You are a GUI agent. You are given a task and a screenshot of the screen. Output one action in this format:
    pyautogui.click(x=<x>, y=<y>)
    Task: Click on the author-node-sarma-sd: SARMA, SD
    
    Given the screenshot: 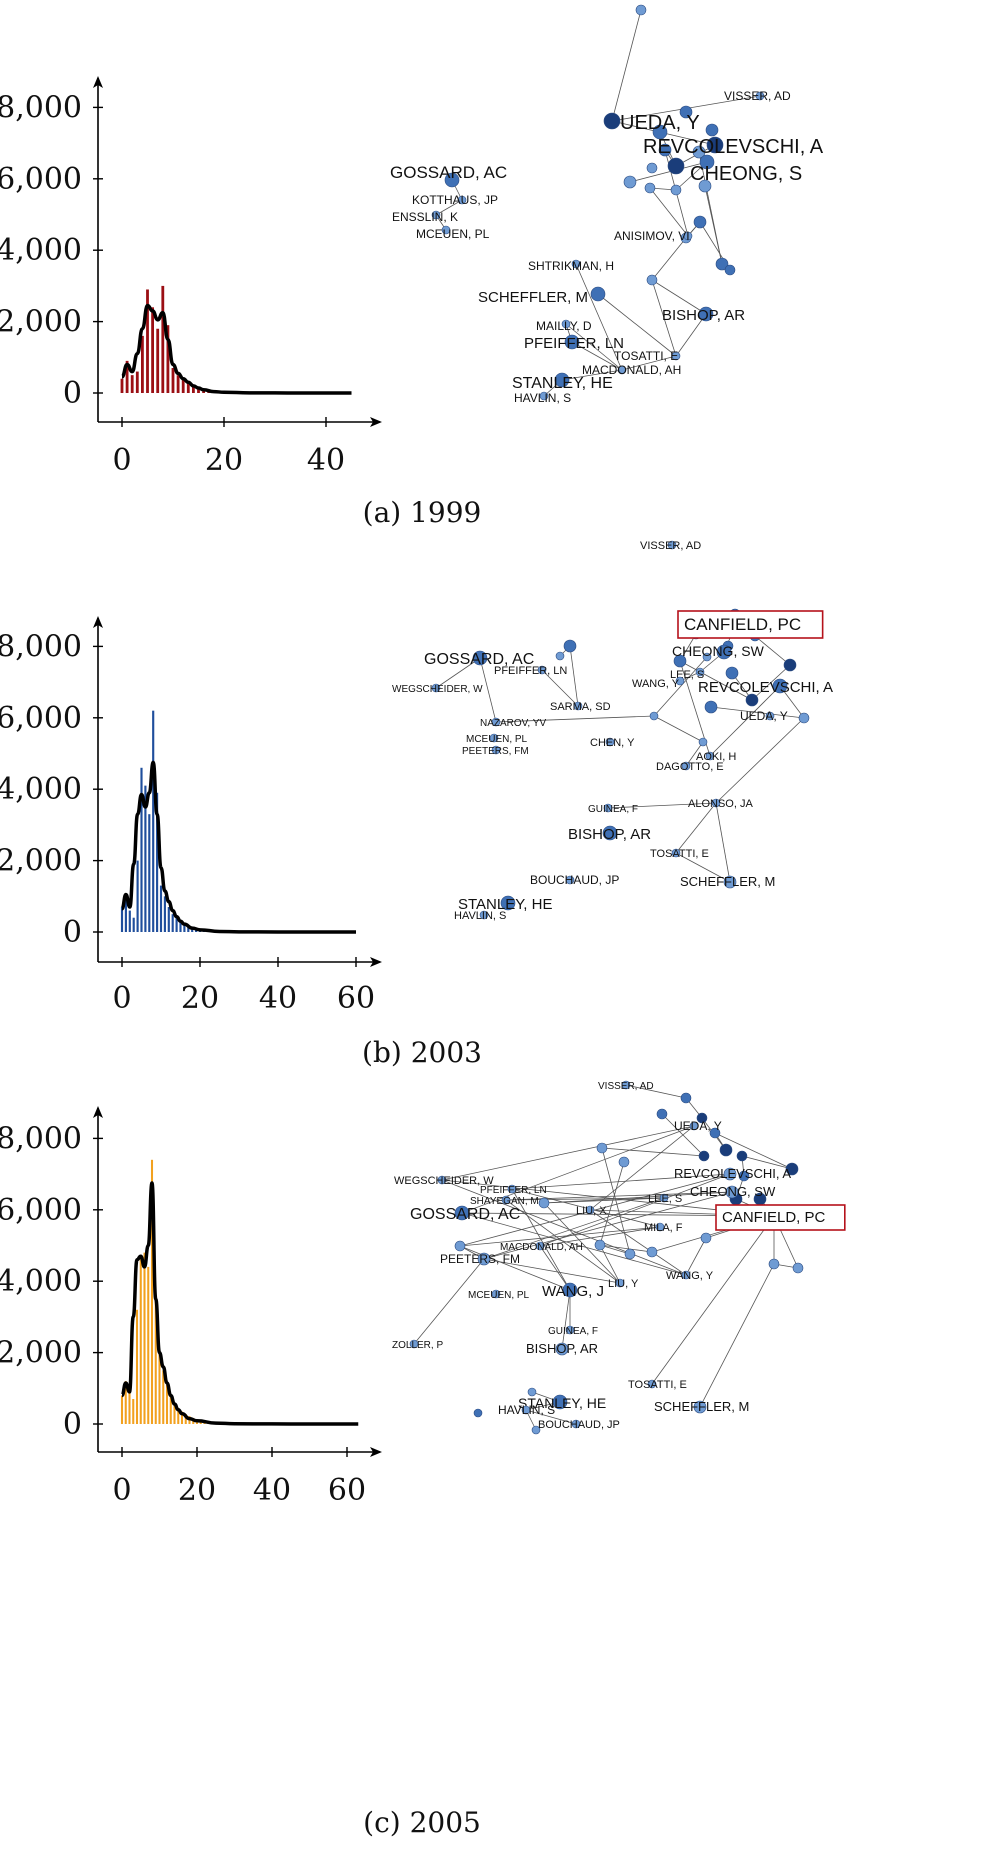 What is the action you would take?
    pyautogui.click(x=580, y=707)
    